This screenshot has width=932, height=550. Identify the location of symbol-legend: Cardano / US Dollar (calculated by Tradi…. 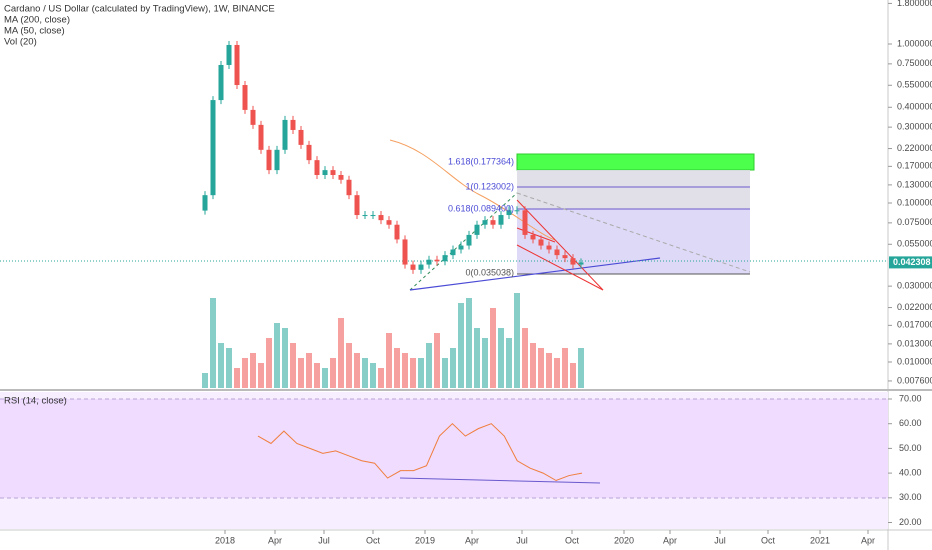
(139, 9).